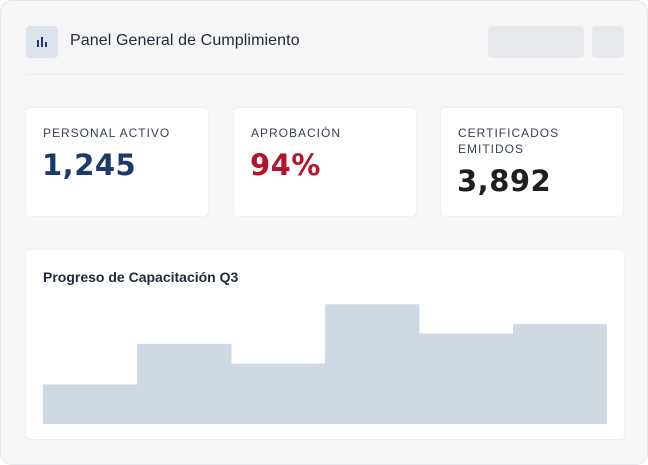 The width and height of the screenshot is (648, 465). I want to click on kpi-value: 94%, so click(285, 165).